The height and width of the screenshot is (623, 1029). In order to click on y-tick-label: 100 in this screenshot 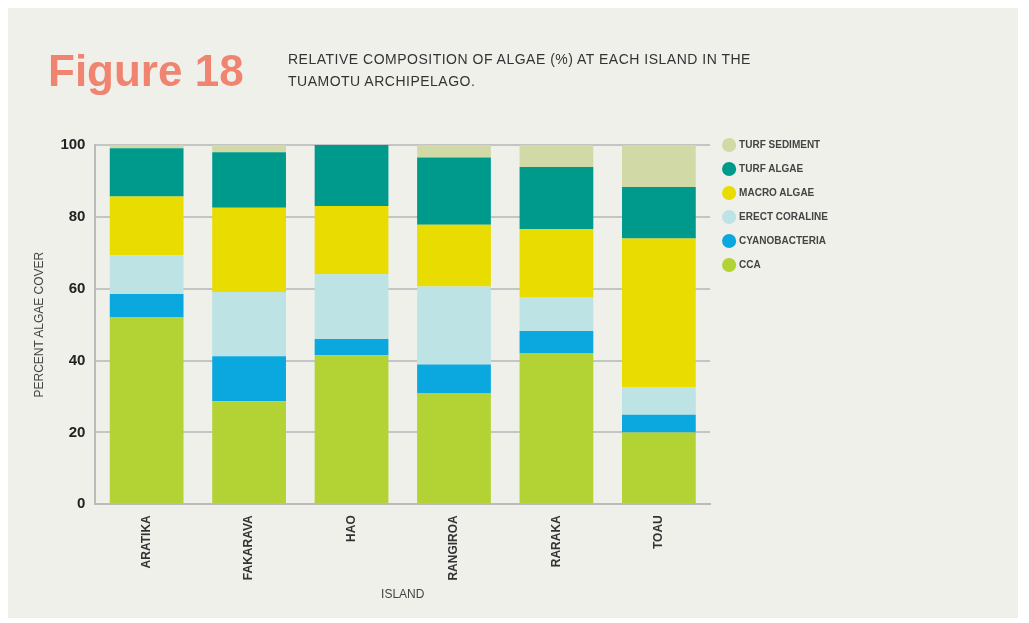, I will do `click(73, 144)`.